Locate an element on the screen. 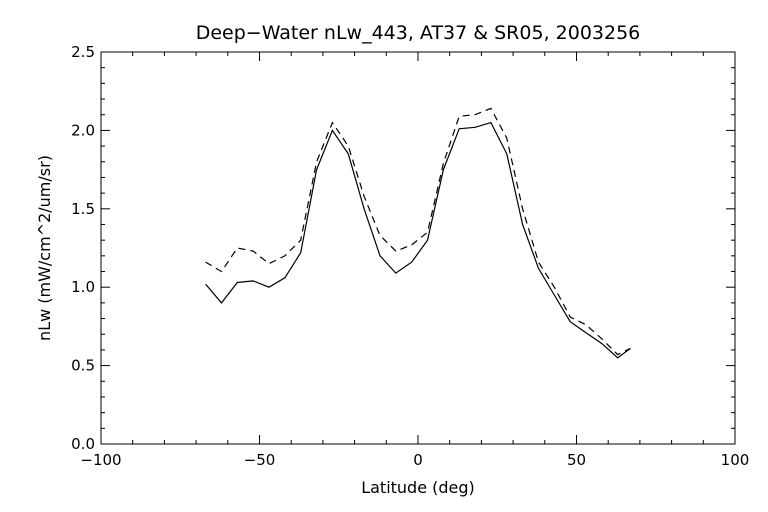 The width and height of the screenshot is (768, 512). x-tick-label: −50 is located at coordinates (260, 460).